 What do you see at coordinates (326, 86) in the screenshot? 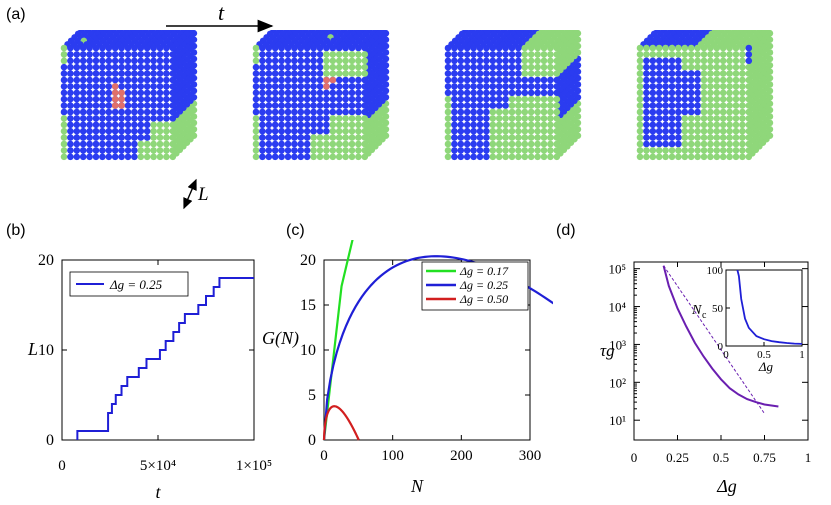
I see `nucleus-site` at bounding box center [326, 86].